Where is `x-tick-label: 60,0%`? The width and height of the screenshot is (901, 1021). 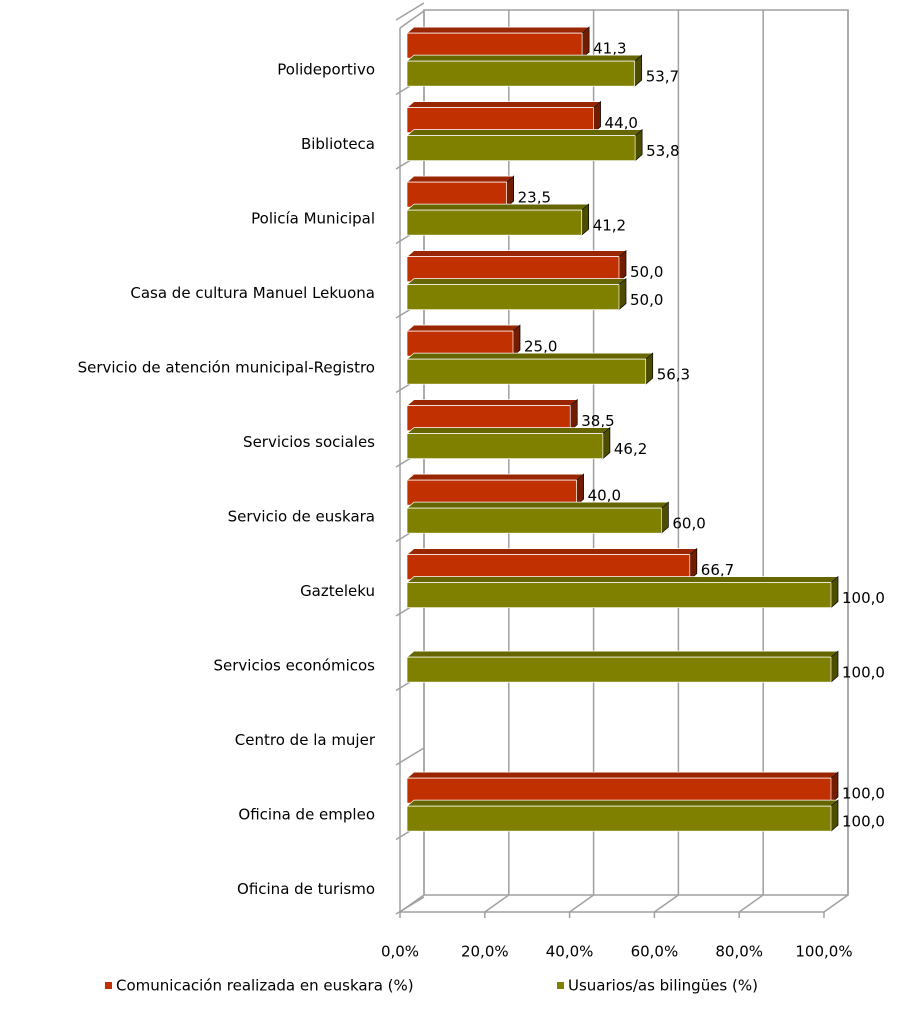
x-tick-label: 60,0% is located at coordinates (655, 952).